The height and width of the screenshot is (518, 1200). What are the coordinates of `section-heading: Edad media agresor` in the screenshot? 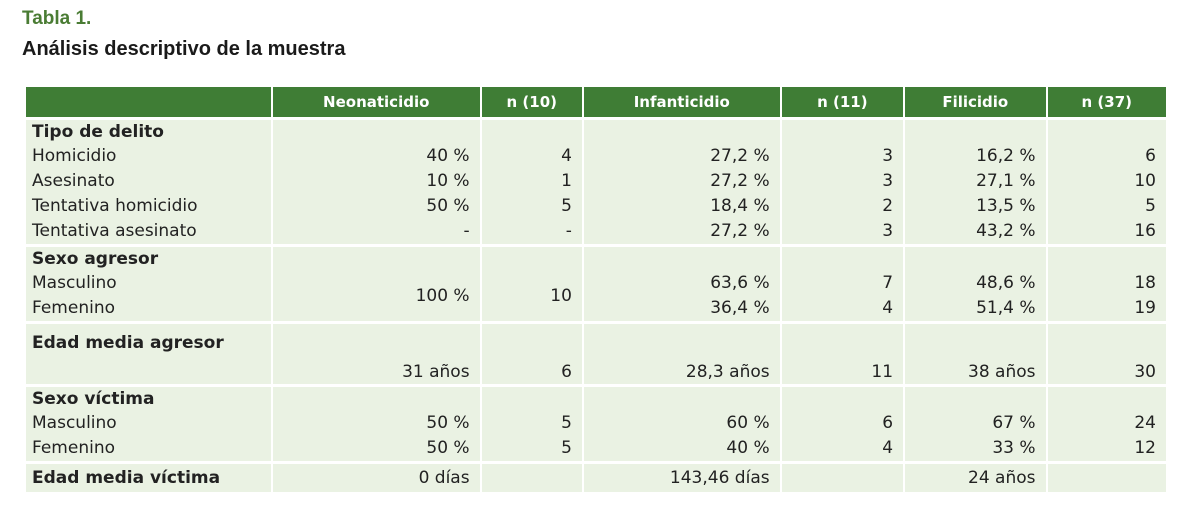 It's located at (128, 343).